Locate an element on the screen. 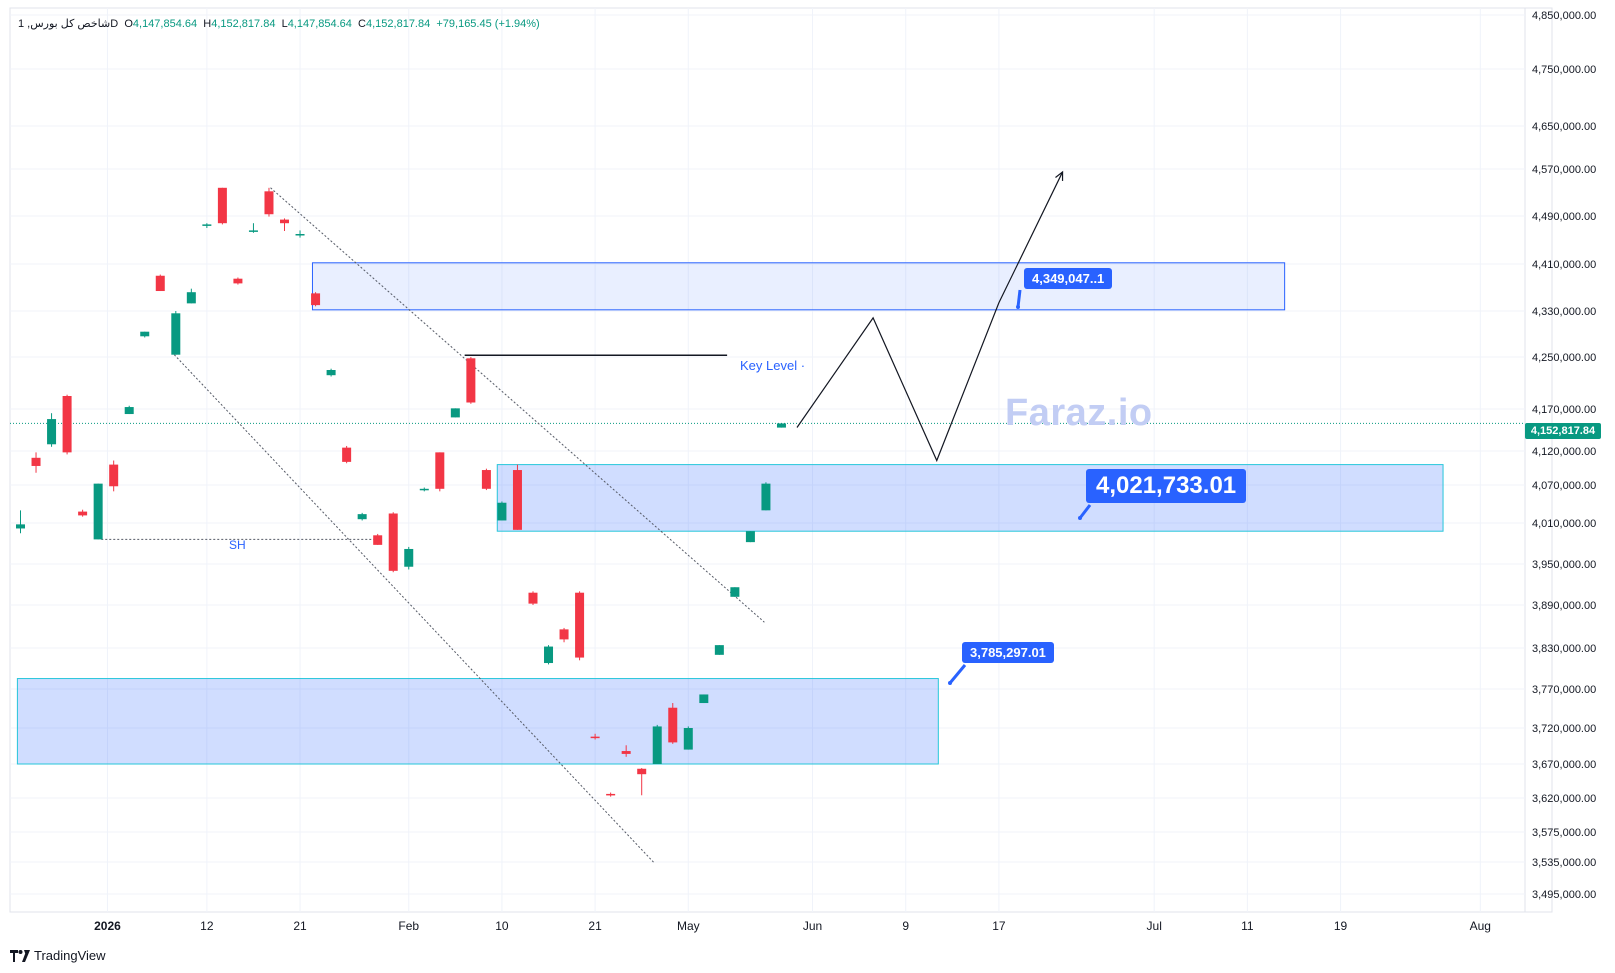 The height and width of the screenshot is (973, 1615). trend-channel-line is located at coordinates (517, 405).